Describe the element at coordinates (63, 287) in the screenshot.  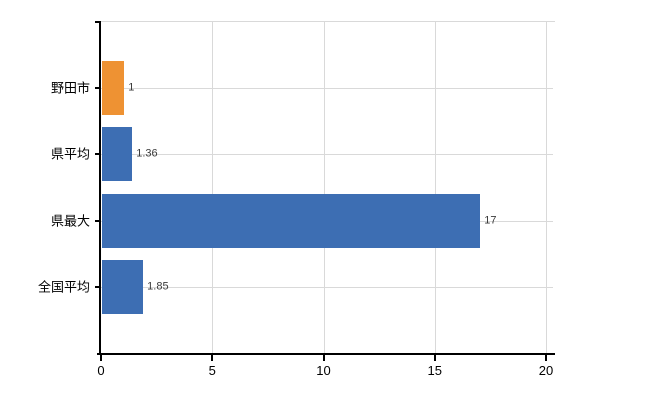
I see `category-label: 全国平均` at that location.